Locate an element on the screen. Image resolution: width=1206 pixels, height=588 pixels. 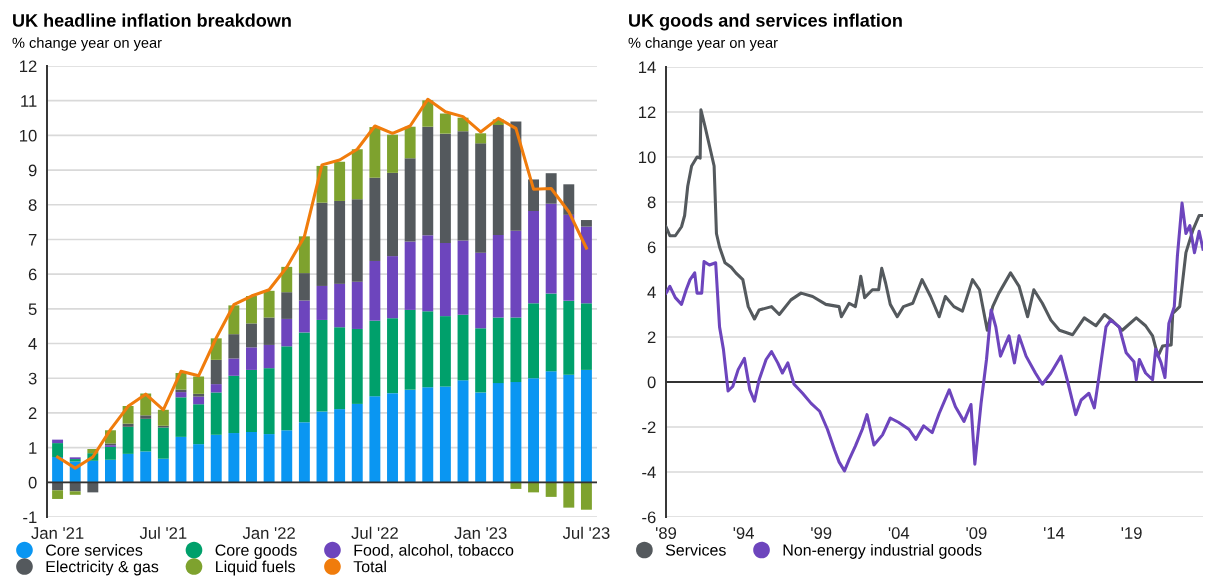
y-tick-label: -2 is located at coordinates (649, 427).